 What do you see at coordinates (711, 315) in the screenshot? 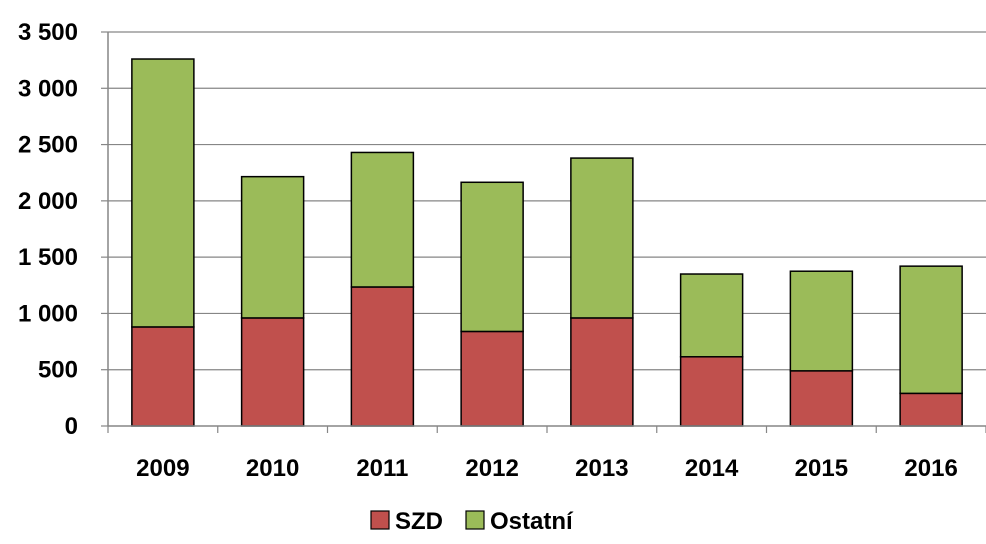
I see `bar-ostatni-2014` at bounding box center [711, 315].